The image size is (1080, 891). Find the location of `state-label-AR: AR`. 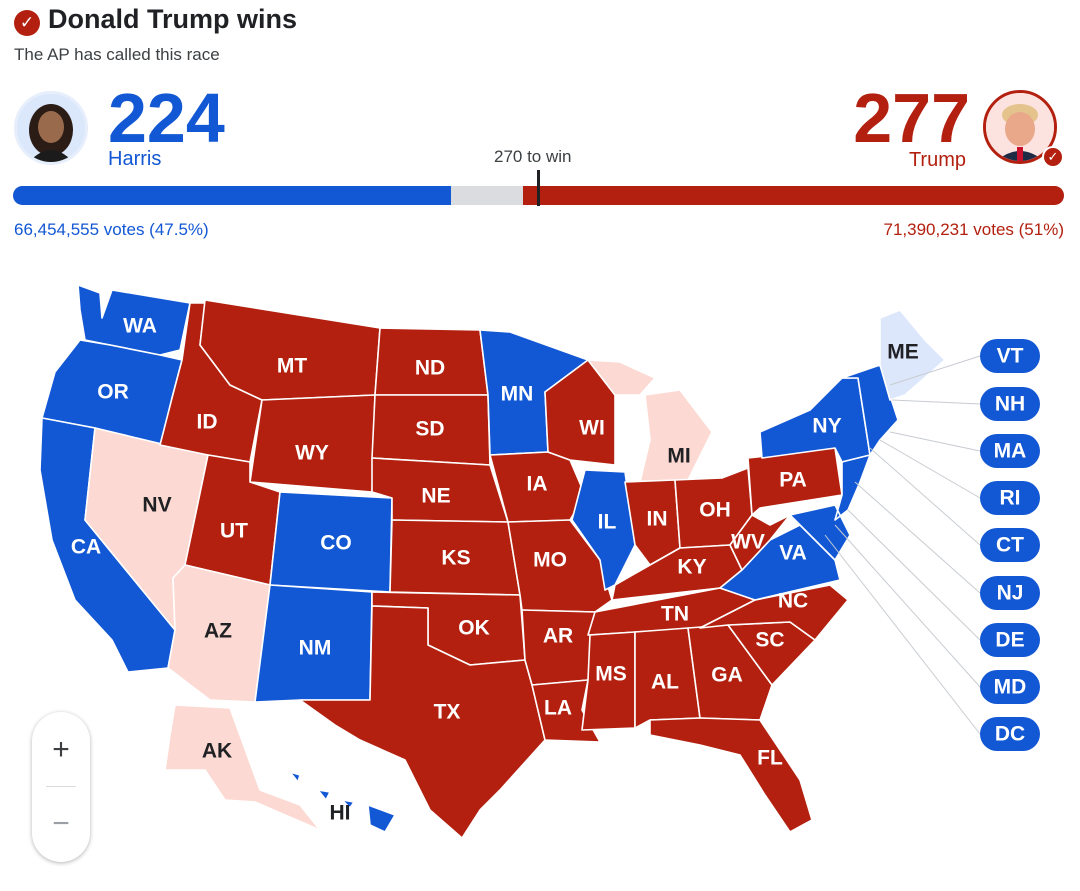

state-label-AR: AR is located at coordinates (558, 636).